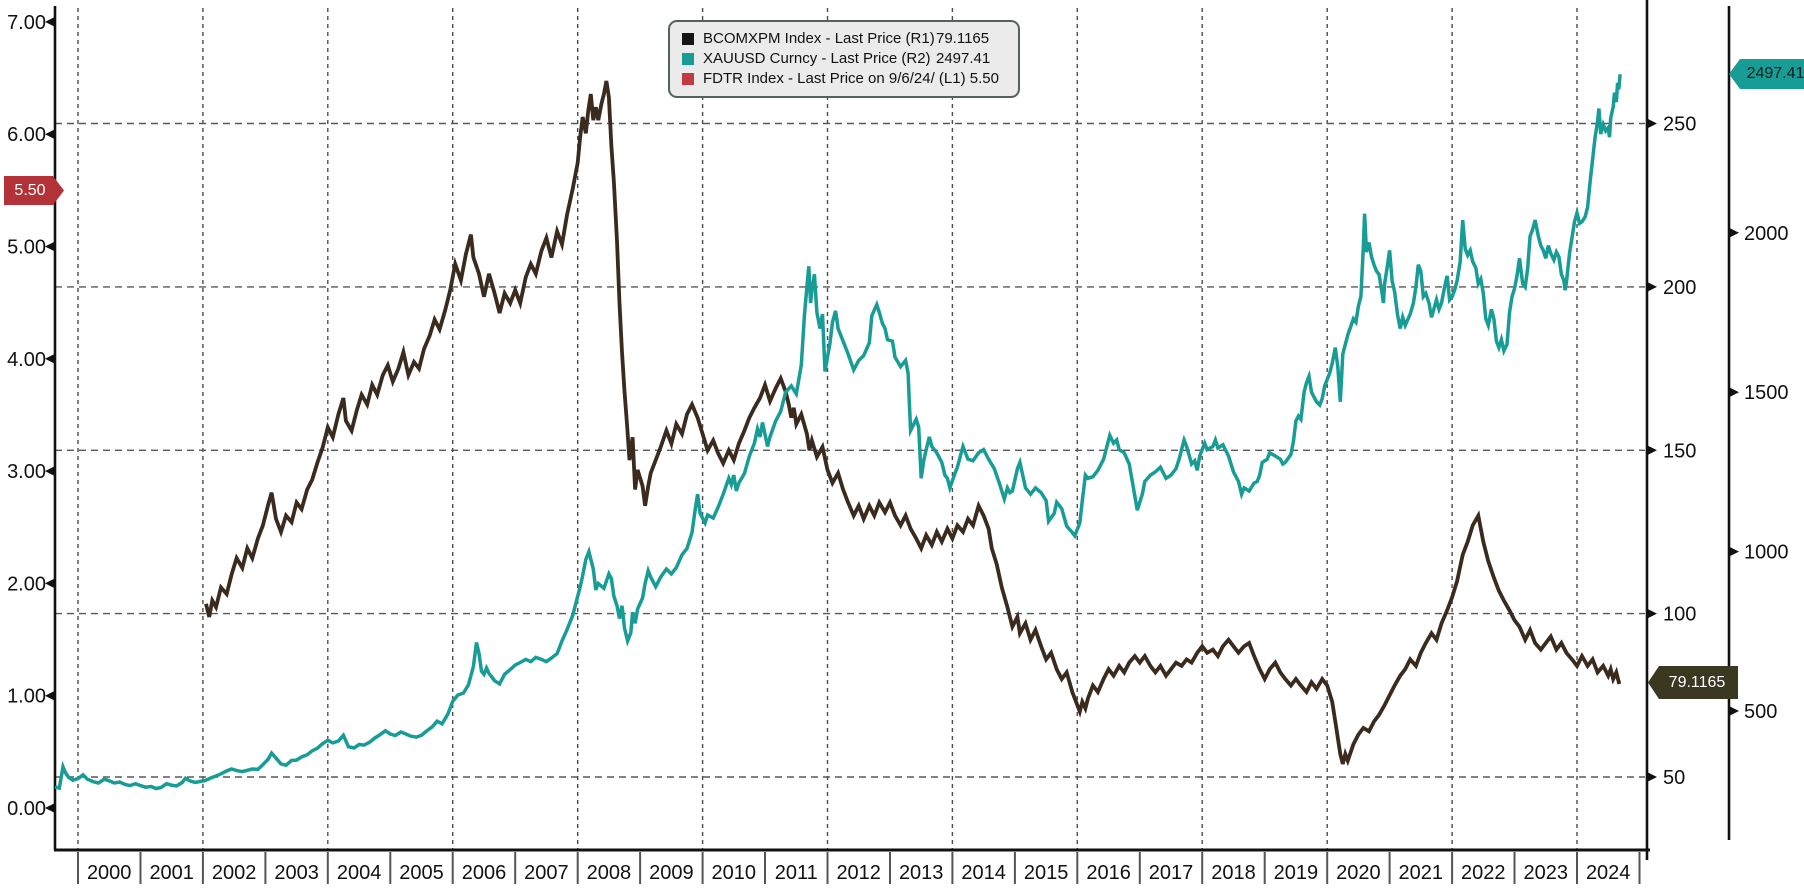  Describe the element at coordinates (688, 39) in the screenshot. I see `bcomxpm-swatch-icon` at that location.